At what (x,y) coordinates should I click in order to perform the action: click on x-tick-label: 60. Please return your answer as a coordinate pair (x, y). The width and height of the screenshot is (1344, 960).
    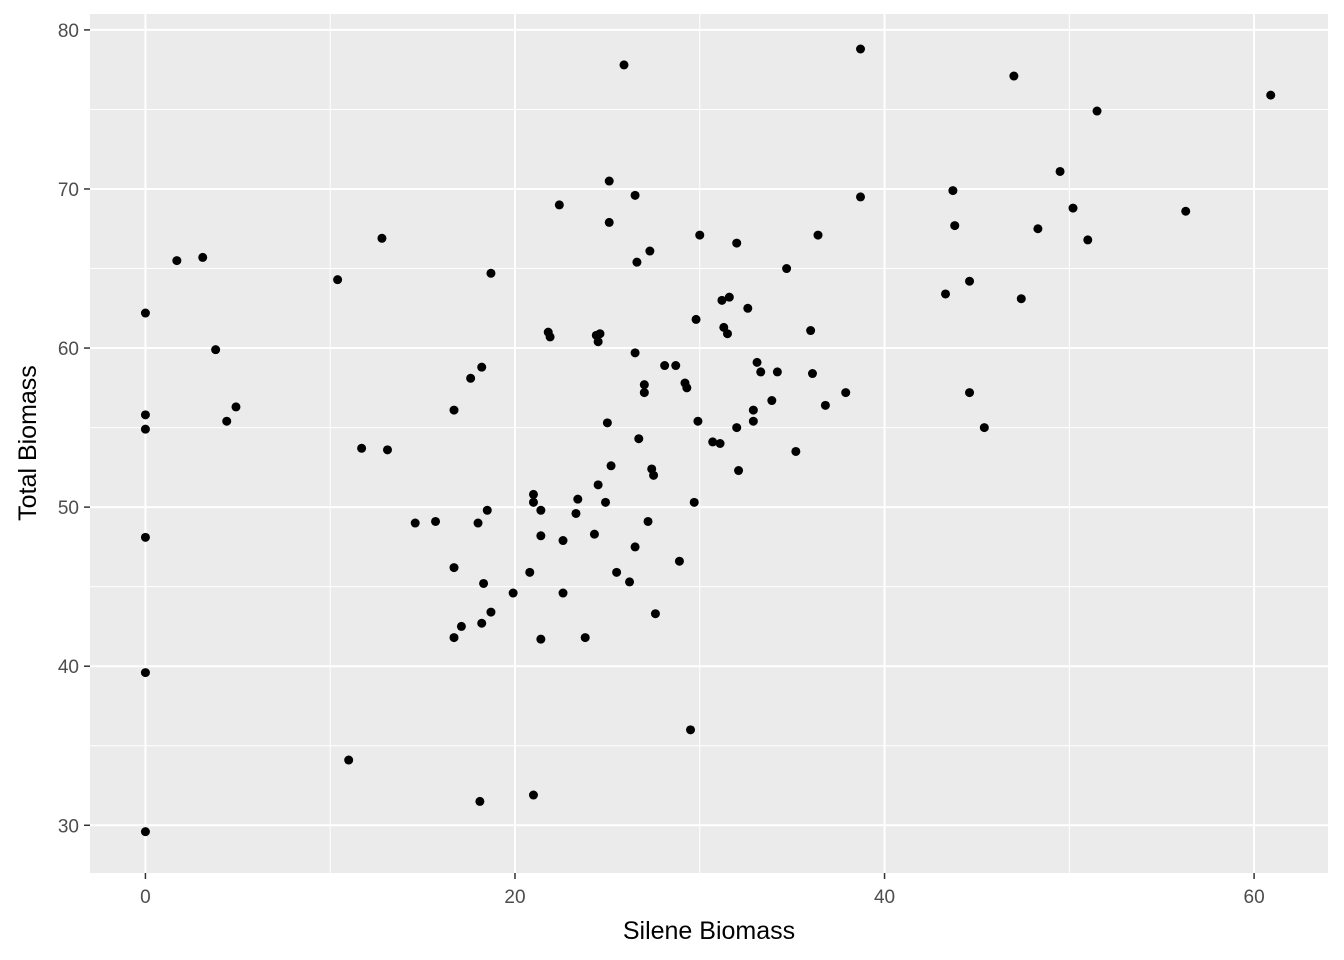
    Looking at the image, I should click on (1254, 897).